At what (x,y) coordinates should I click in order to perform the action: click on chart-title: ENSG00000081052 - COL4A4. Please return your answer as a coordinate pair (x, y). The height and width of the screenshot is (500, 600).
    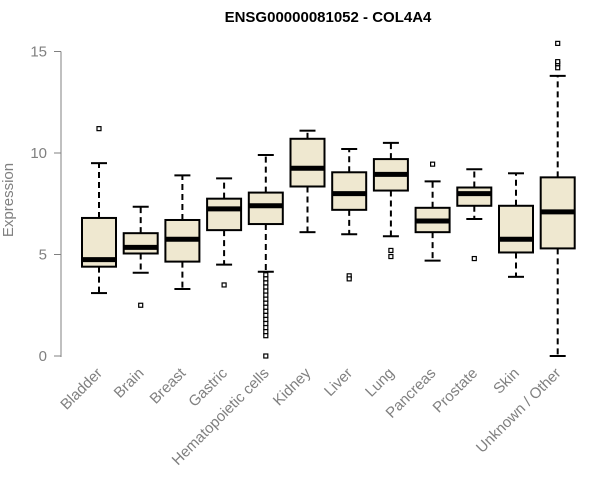
    Looking at the image, I should click on (328, 17).